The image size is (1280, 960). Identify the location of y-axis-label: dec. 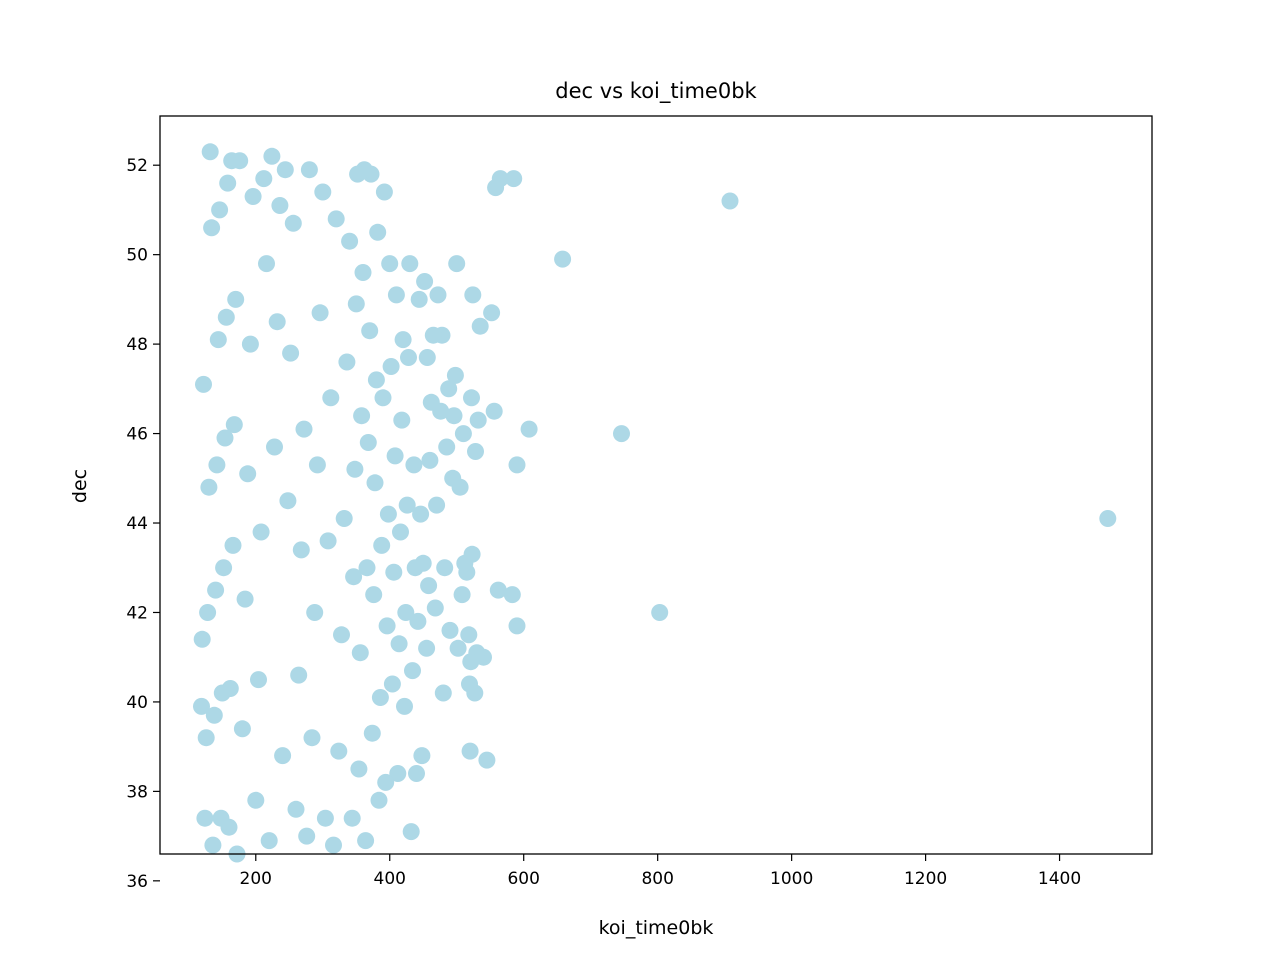
(80, 486).